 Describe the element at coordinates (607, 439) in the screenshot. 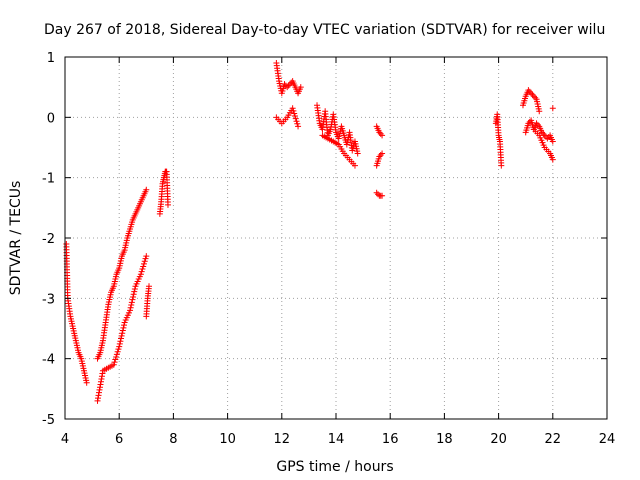

I see `x-tick-label: 24` at that location.